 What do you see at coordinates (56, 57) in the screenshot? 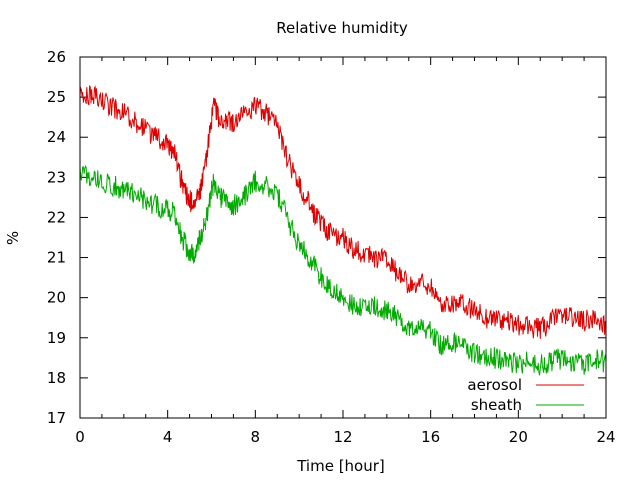
I see `y-tick-label: 26` at bounding box center [56, 57].